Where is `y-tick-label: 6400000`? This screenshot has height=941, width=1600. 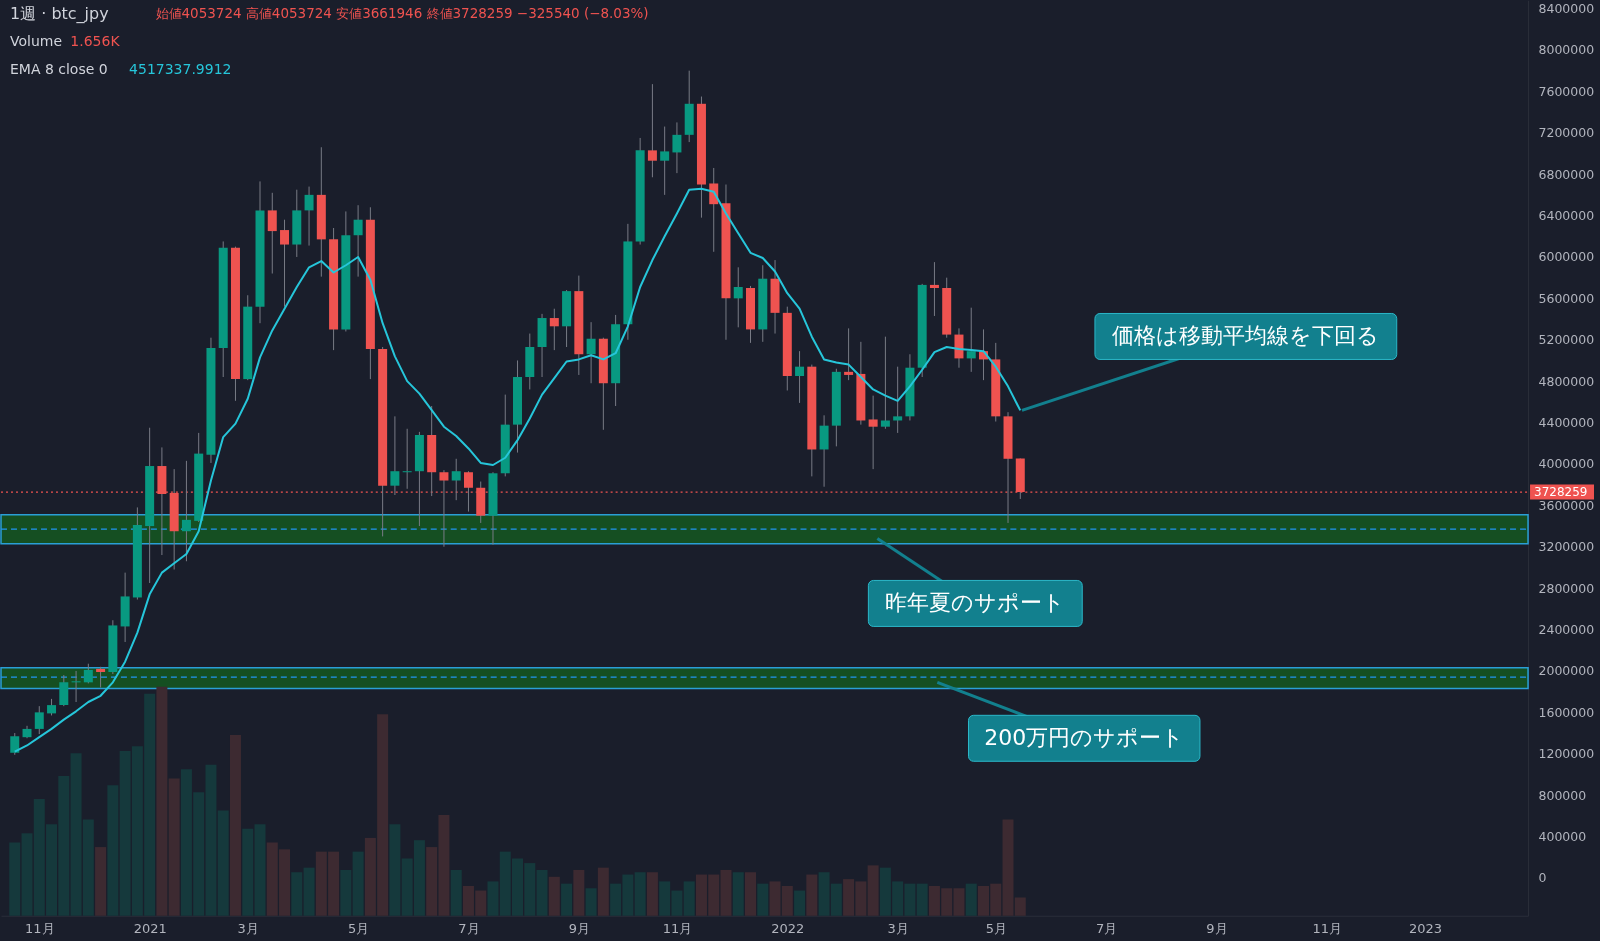
y-tick-label: 6400000 is located at coordinates (1566, 216).